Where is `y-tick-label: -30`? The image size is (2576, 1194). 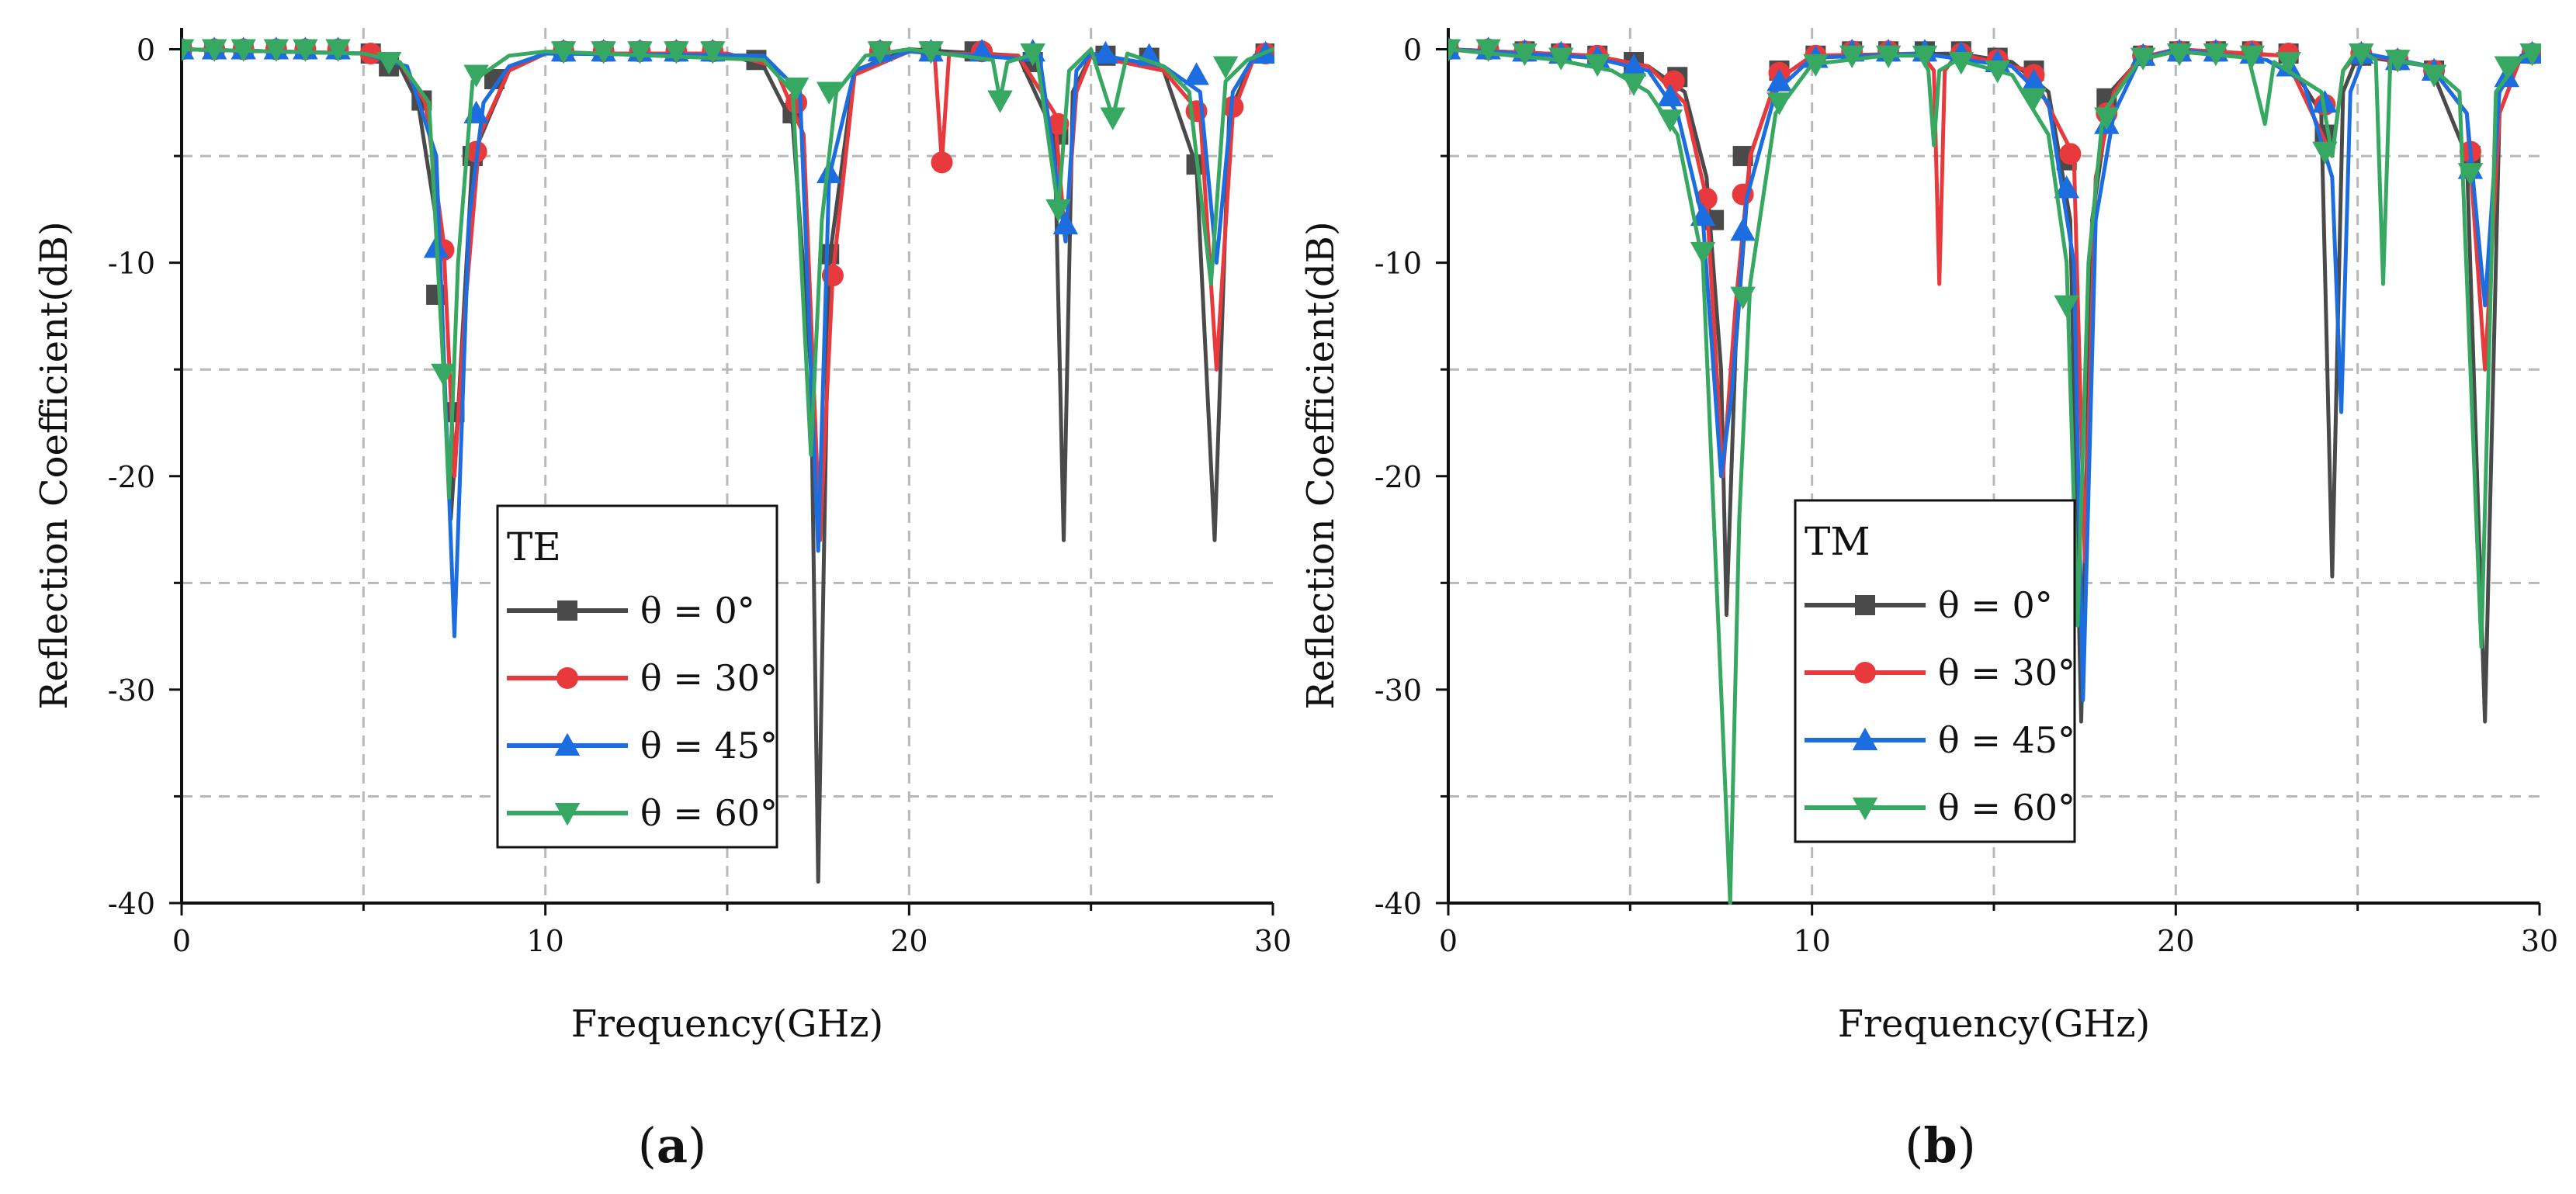
y-tick-label: -30 is located at coordinates (131, 690).